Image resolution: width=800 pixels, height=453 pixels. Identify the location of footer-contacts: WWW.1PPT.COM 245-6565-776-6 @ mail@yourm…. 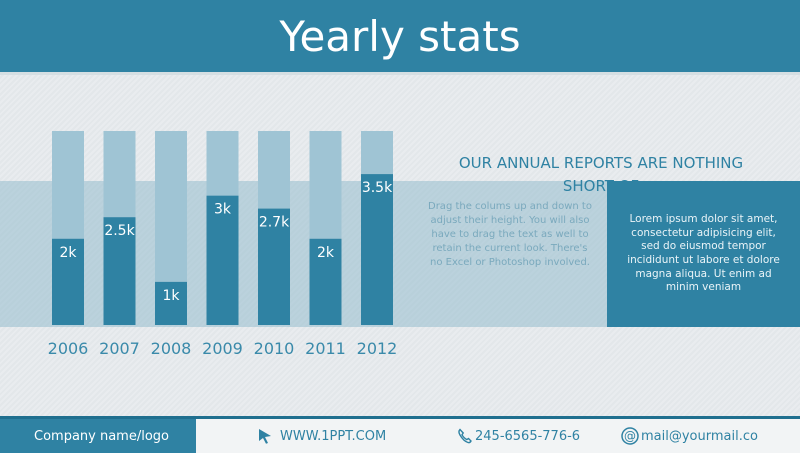
(498, 436).